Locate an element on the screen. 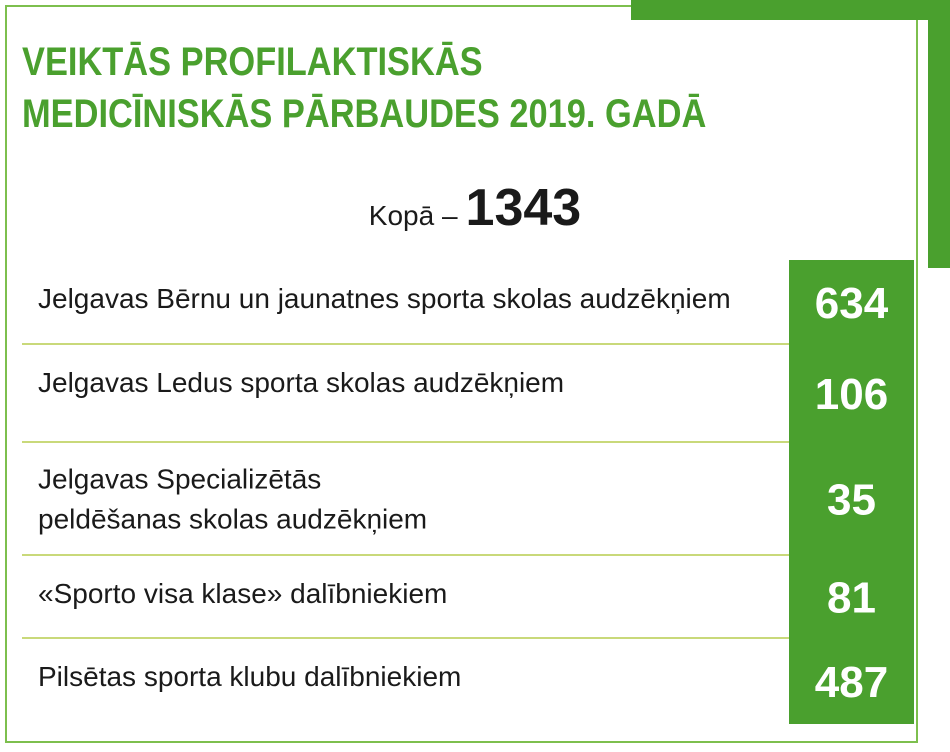  total-summary: Kopā –1343 is located at coordinates (475, 208).